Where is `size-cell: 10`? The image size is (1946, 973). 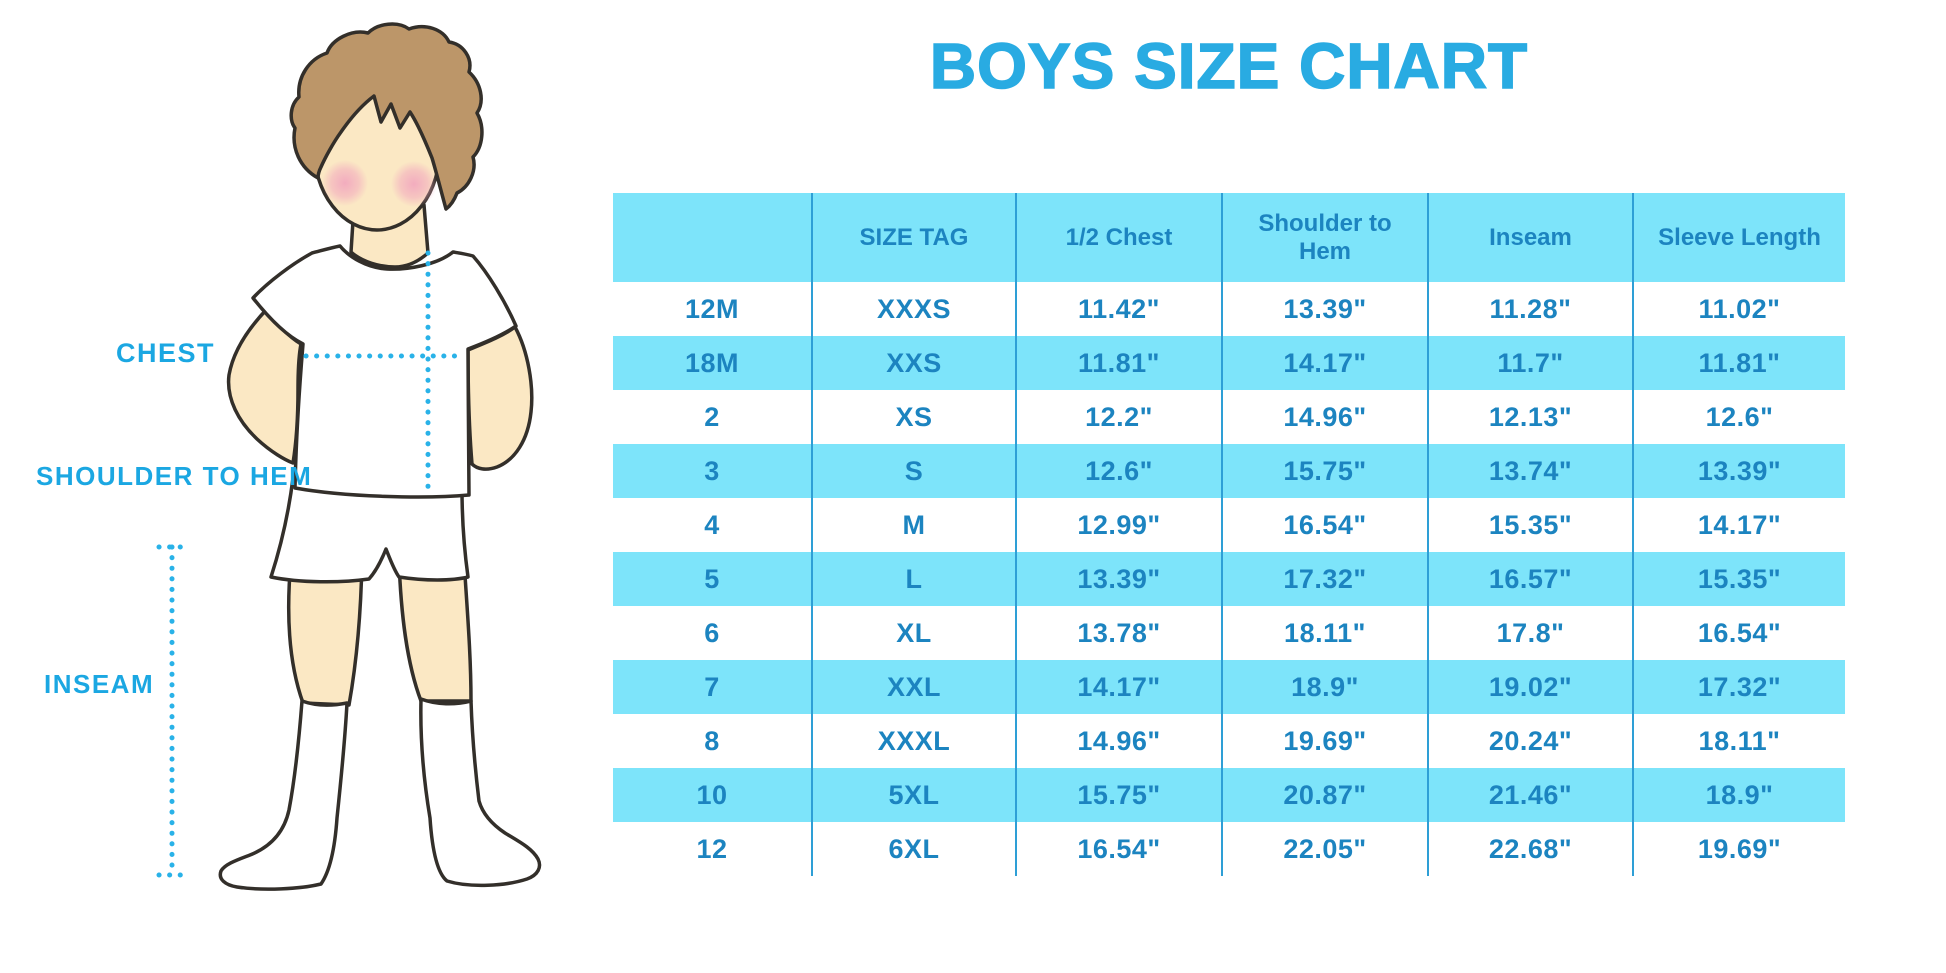 size-cell: 10 is located at coordinates (712, 794).